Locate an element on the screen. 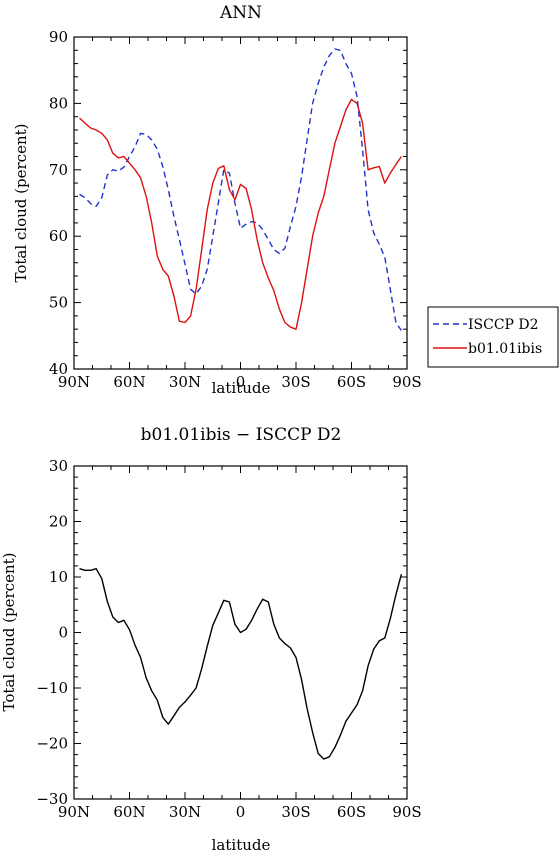  y-tick-label: 30 is located at coordinates (58, 466).